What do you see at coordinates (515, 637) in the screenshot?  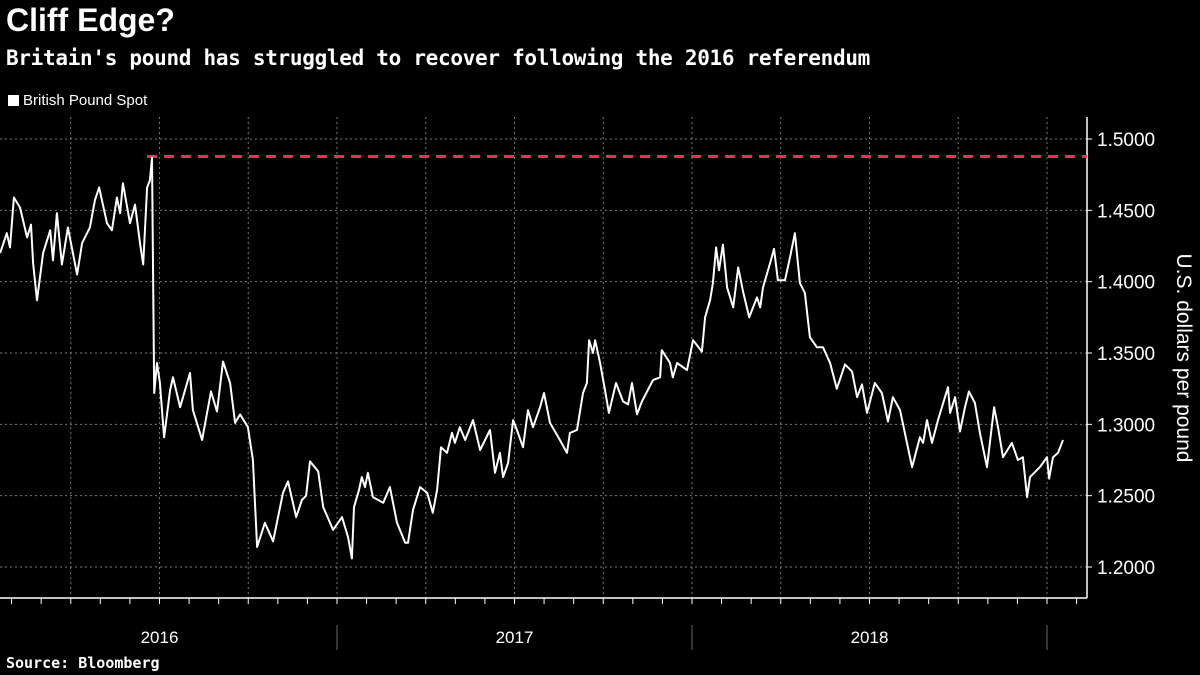 I see `x-tick-label: 2017` at bounding box center [515, 637].